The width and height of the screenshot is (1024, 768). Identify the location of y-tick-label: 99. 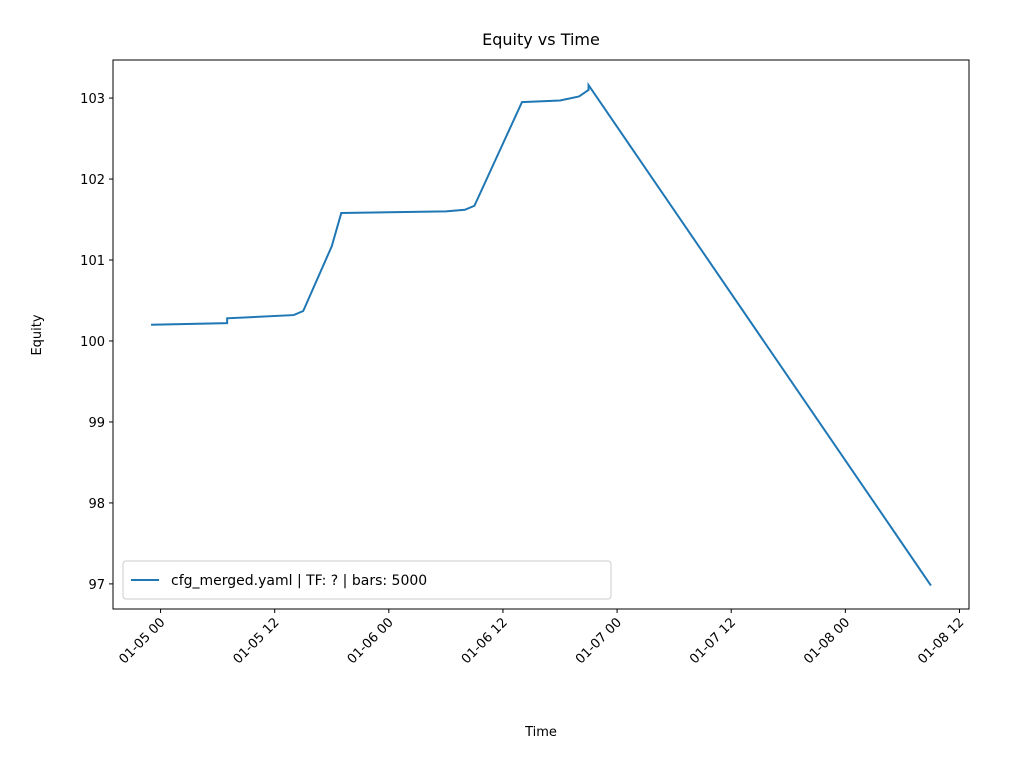
(96, 423).